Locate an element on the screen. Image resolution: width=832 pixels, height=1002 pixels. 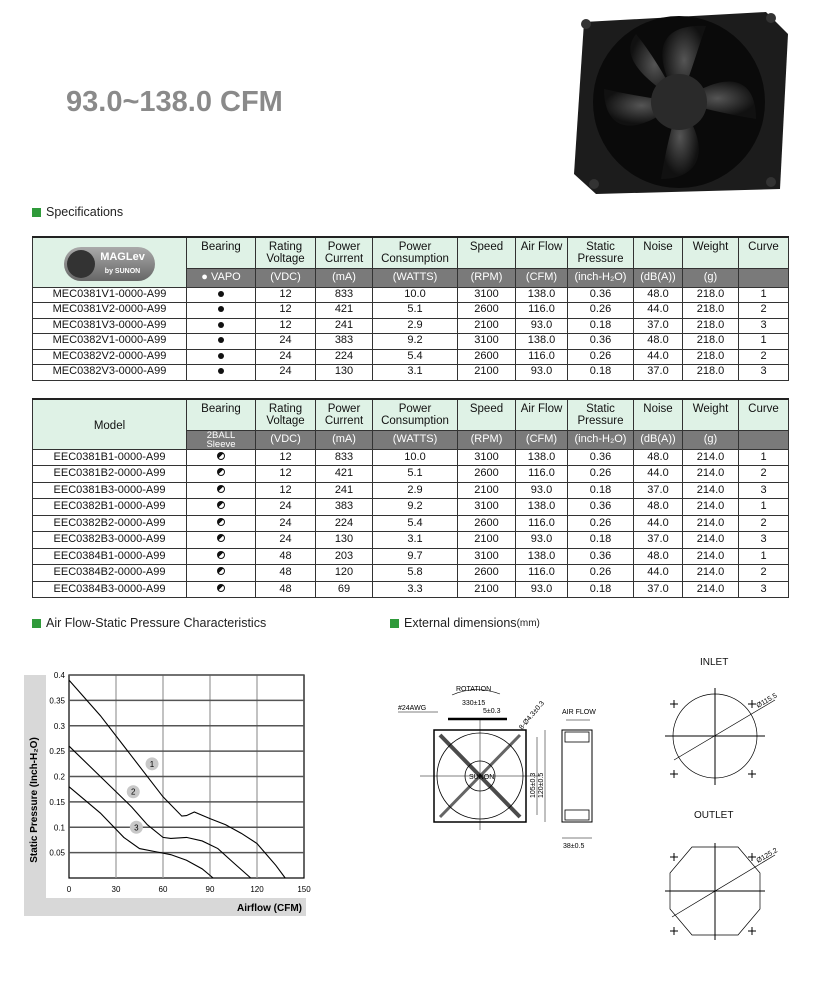
bullet-icon is located at coordinates (394, 623).